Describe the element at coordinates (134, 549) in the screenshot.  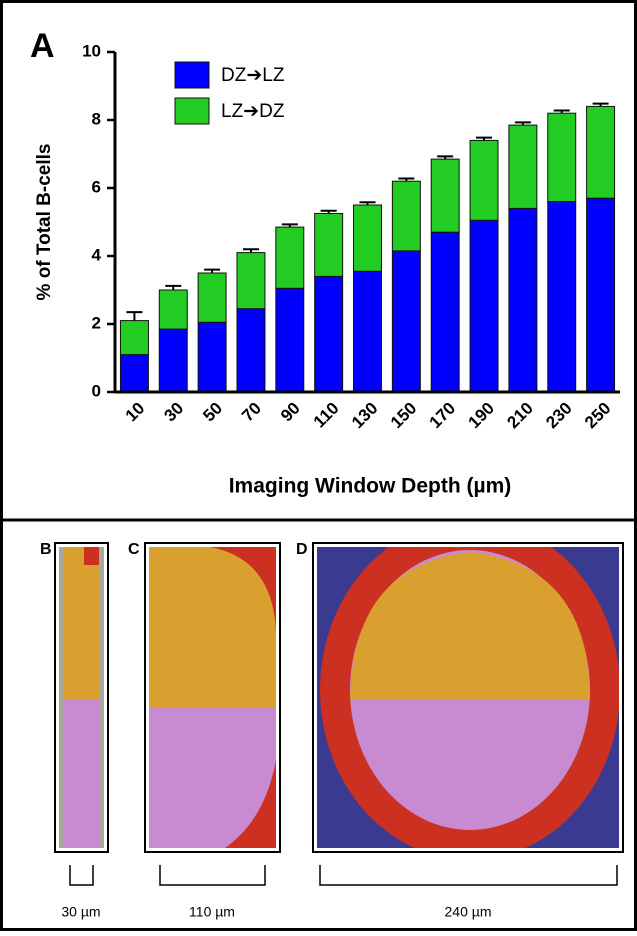
I see `panel-label: C` at that location.